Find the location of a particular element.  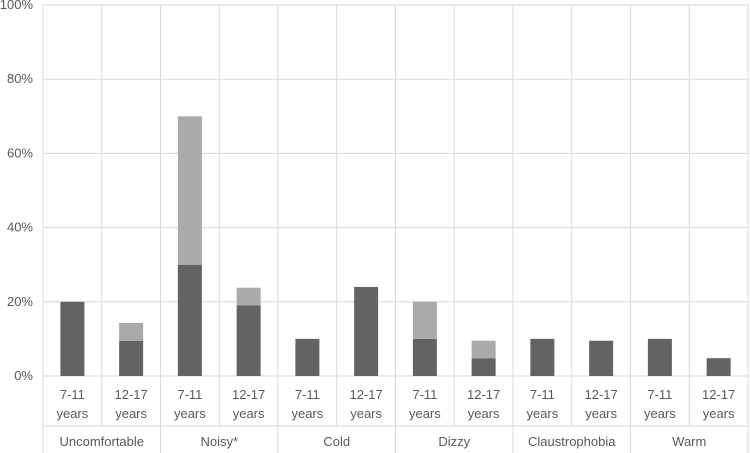

y-tick-label: 60% is located at coordinates (20, 152).